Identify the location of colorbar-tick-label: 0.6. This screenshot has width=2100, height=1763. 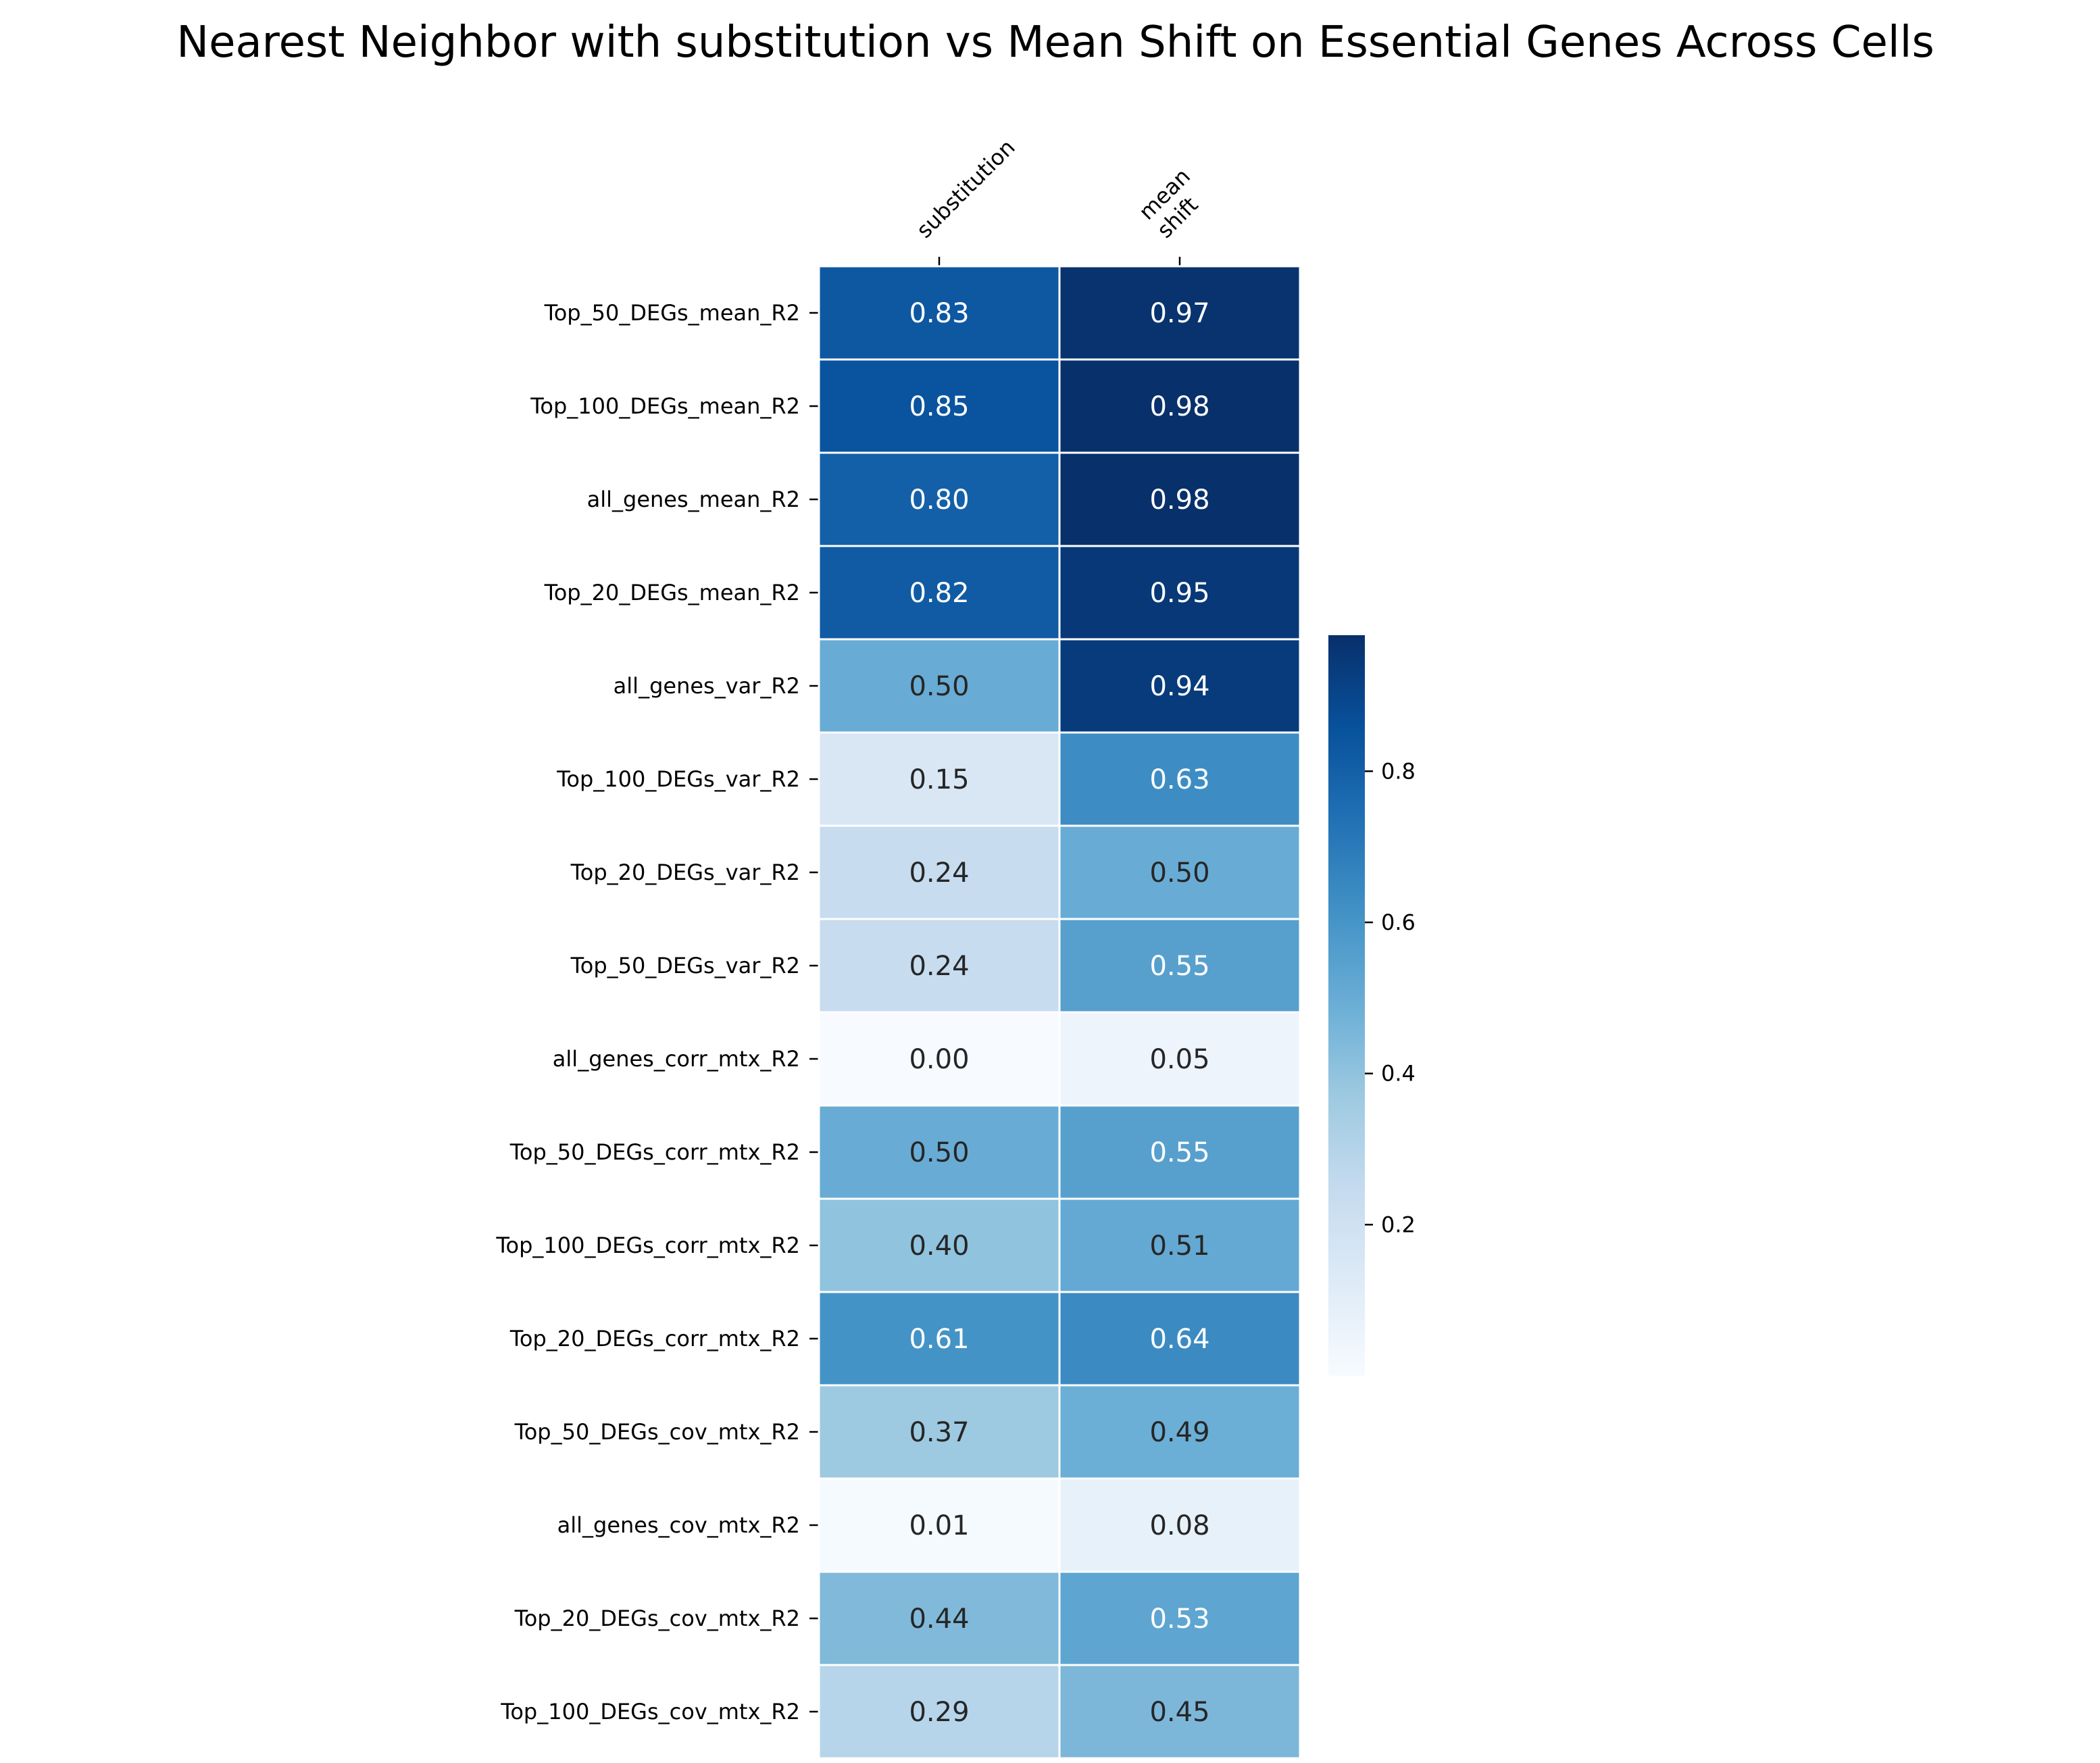
(1398, 922).